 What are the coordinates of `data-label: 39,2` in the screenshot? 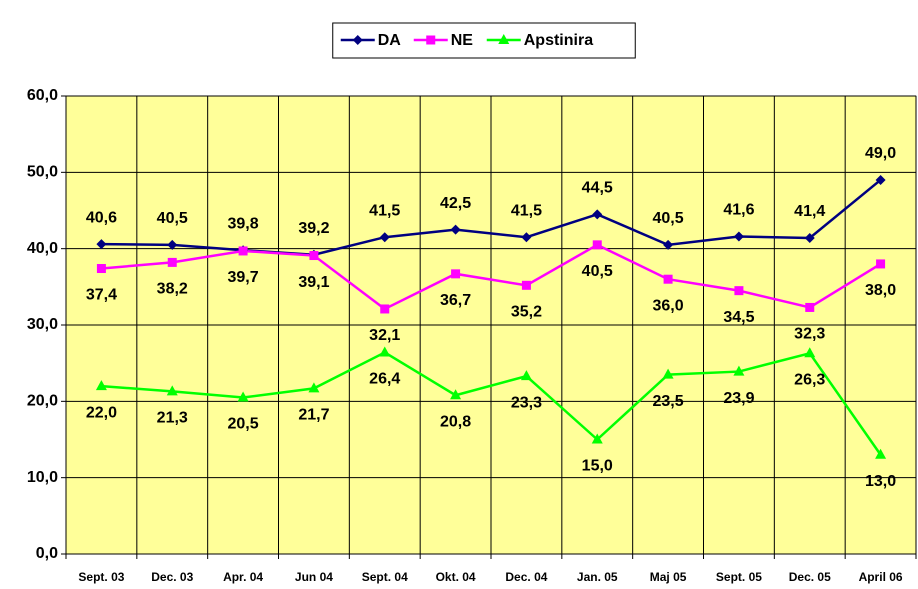 It's located at (313, 228).